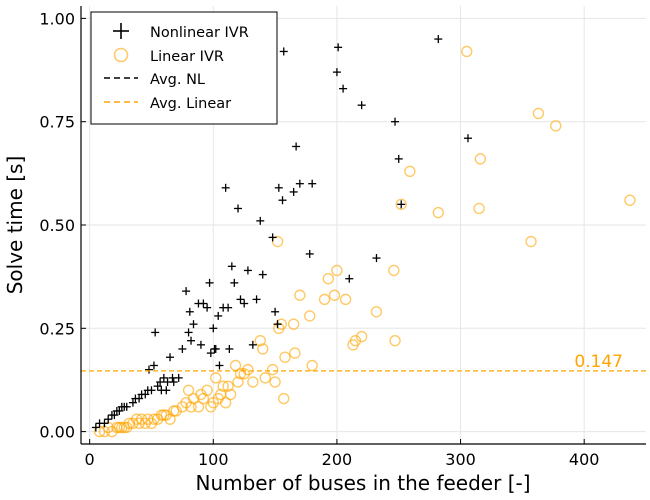 This screenshot has width=650, height=500. Describe the element at coordinates (90, 459) in the screenshot. I see `x-tick-label-0: 0` at that location.